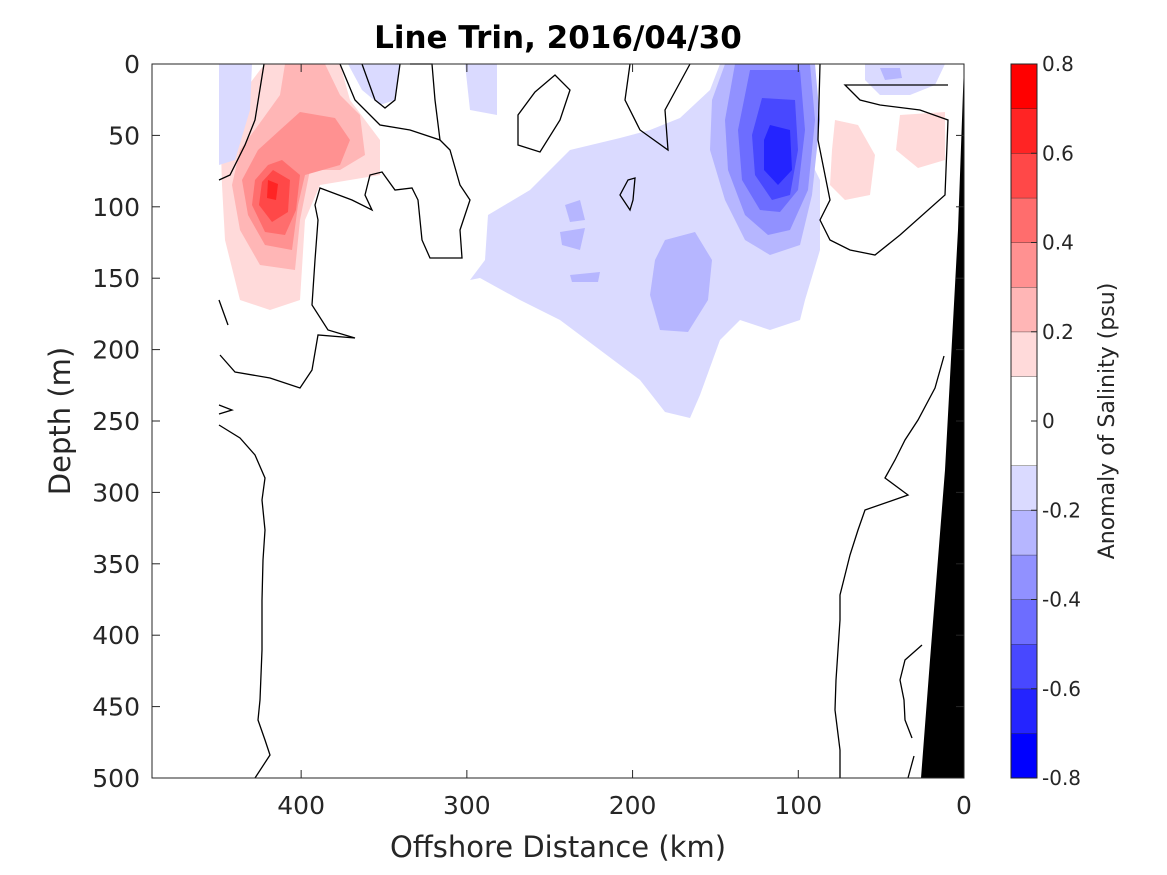  I want to click on fill-positive-nearshore-a, so click(852, 160).